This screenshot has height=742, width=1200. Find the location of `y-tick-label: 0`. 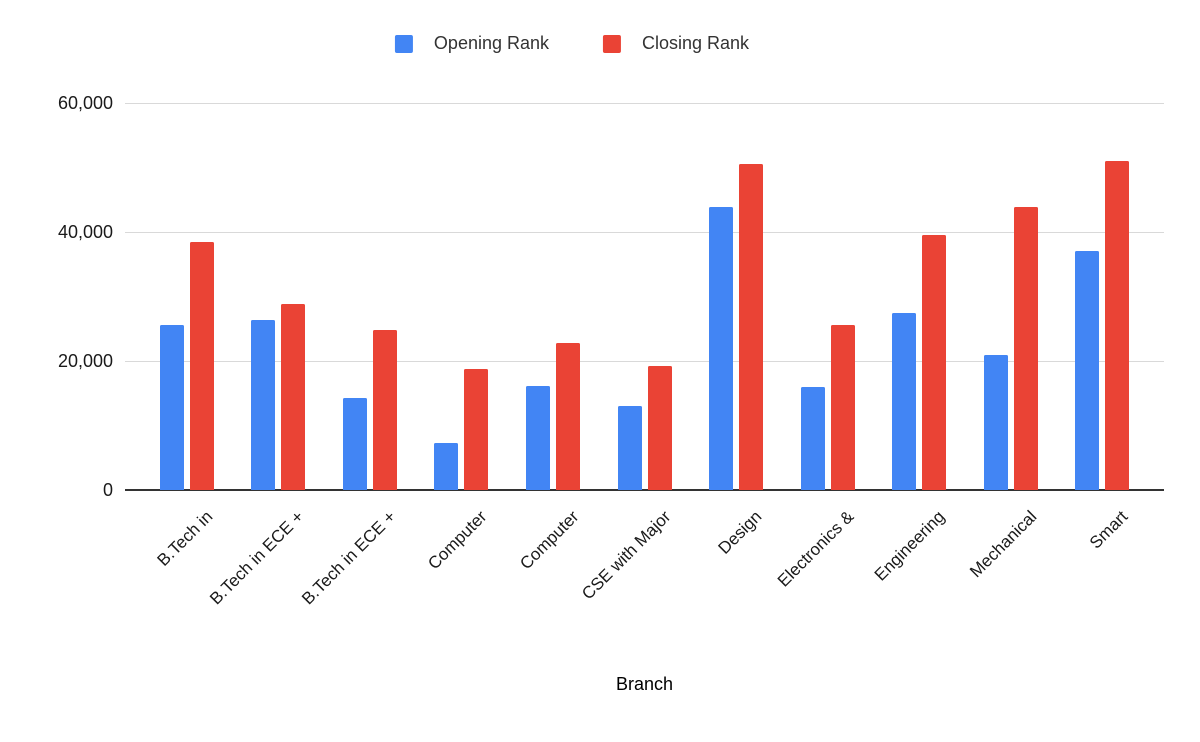

y-tick-label: 0 is located at coordinates (107, 490).